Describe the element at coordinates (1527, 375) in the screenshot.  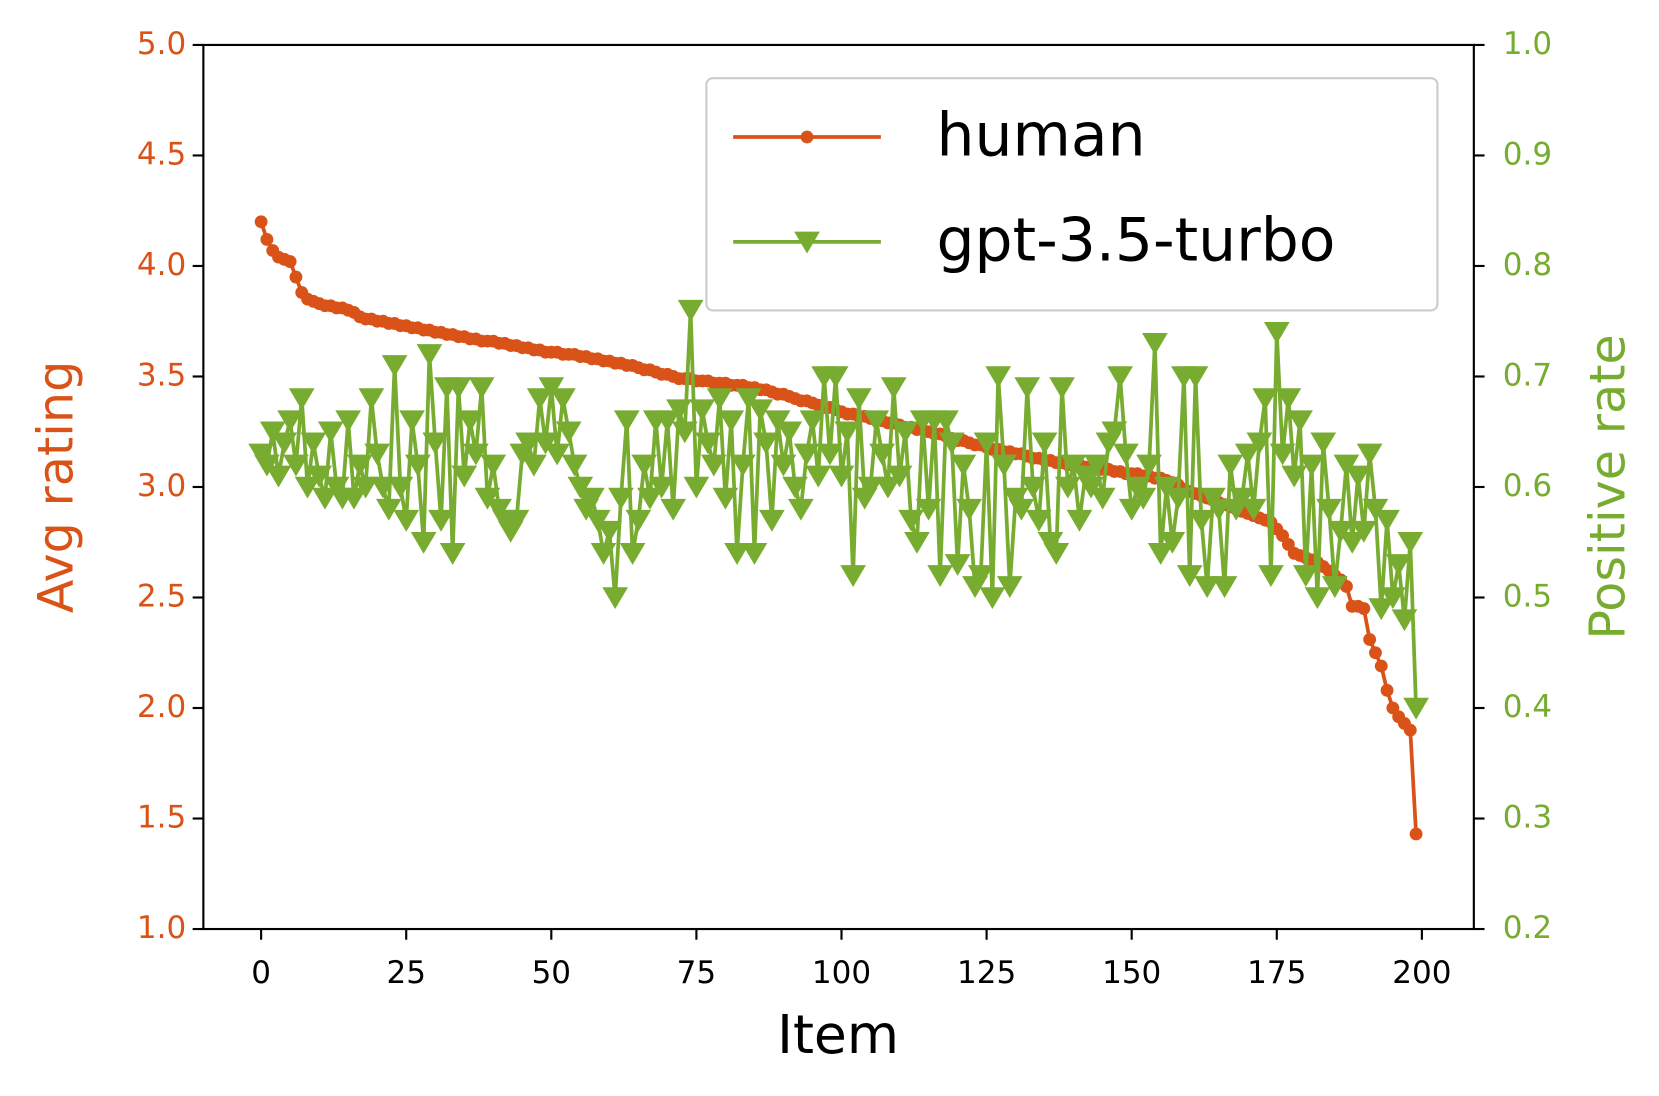
I see `y2-tick-label: 0.7` at that location.